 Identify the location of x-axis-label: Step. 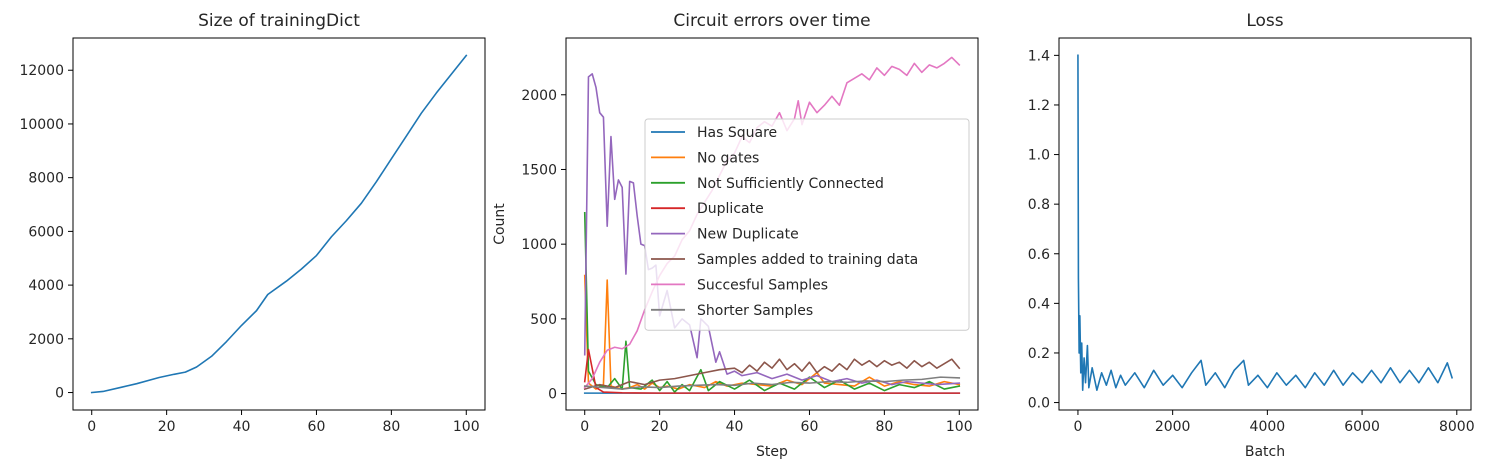
(772, 452).